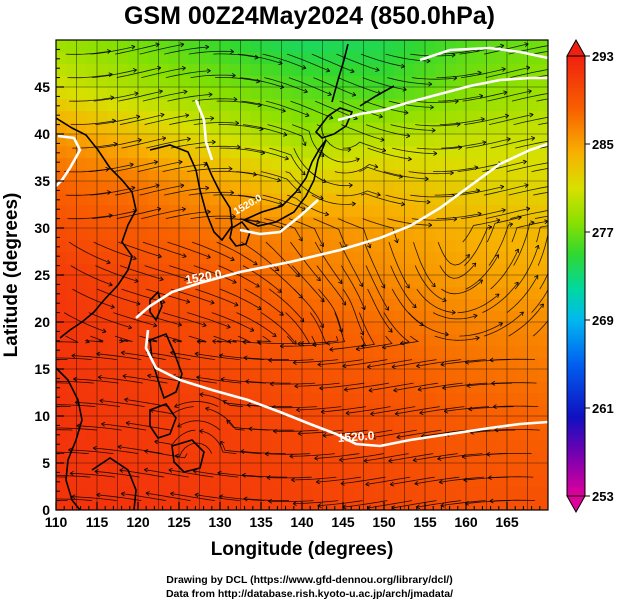  What do you see at coordinates (576, 276) in the screenshot?
I see `colorbar-ramp` at bounding box center [576, 276].